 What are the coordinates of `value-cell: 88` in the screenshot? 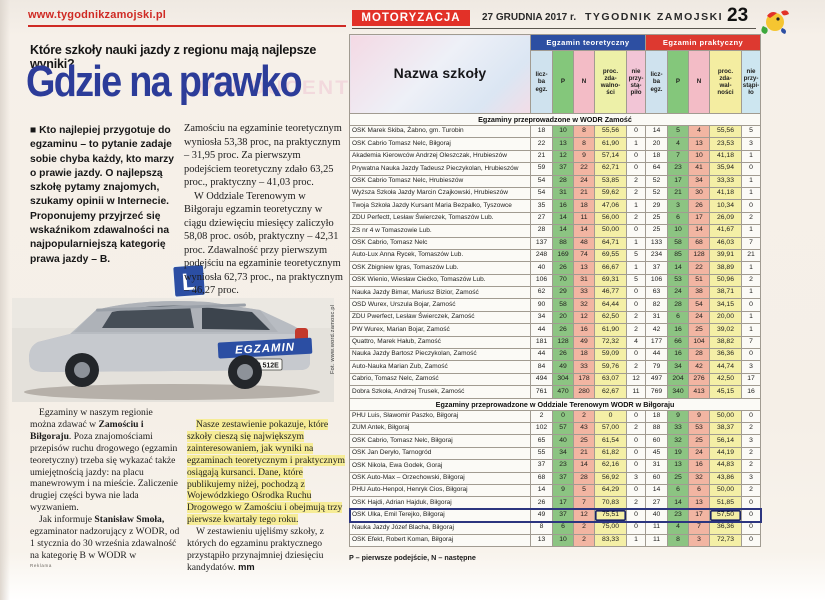 It's located at (563, 243).